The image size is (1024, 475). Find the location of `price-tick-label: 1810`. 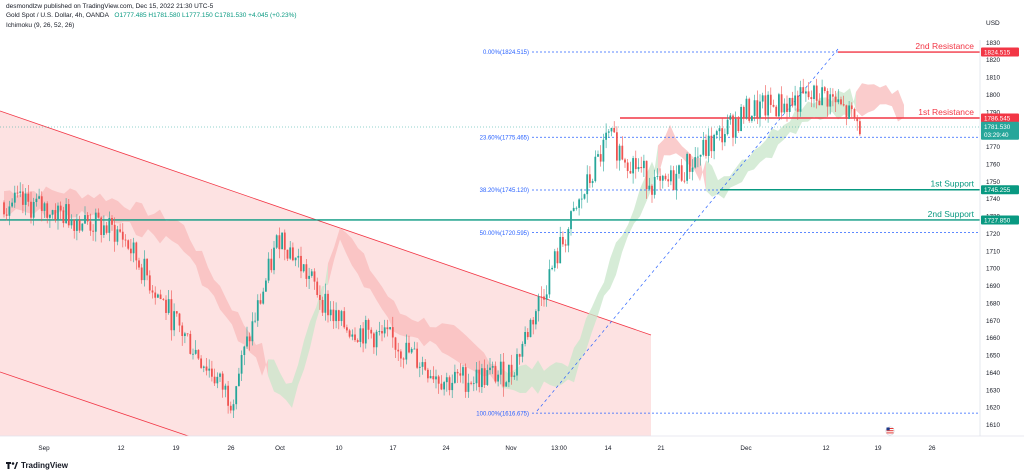

price-tick-label: 1810 is located at coordinates (993, 78).